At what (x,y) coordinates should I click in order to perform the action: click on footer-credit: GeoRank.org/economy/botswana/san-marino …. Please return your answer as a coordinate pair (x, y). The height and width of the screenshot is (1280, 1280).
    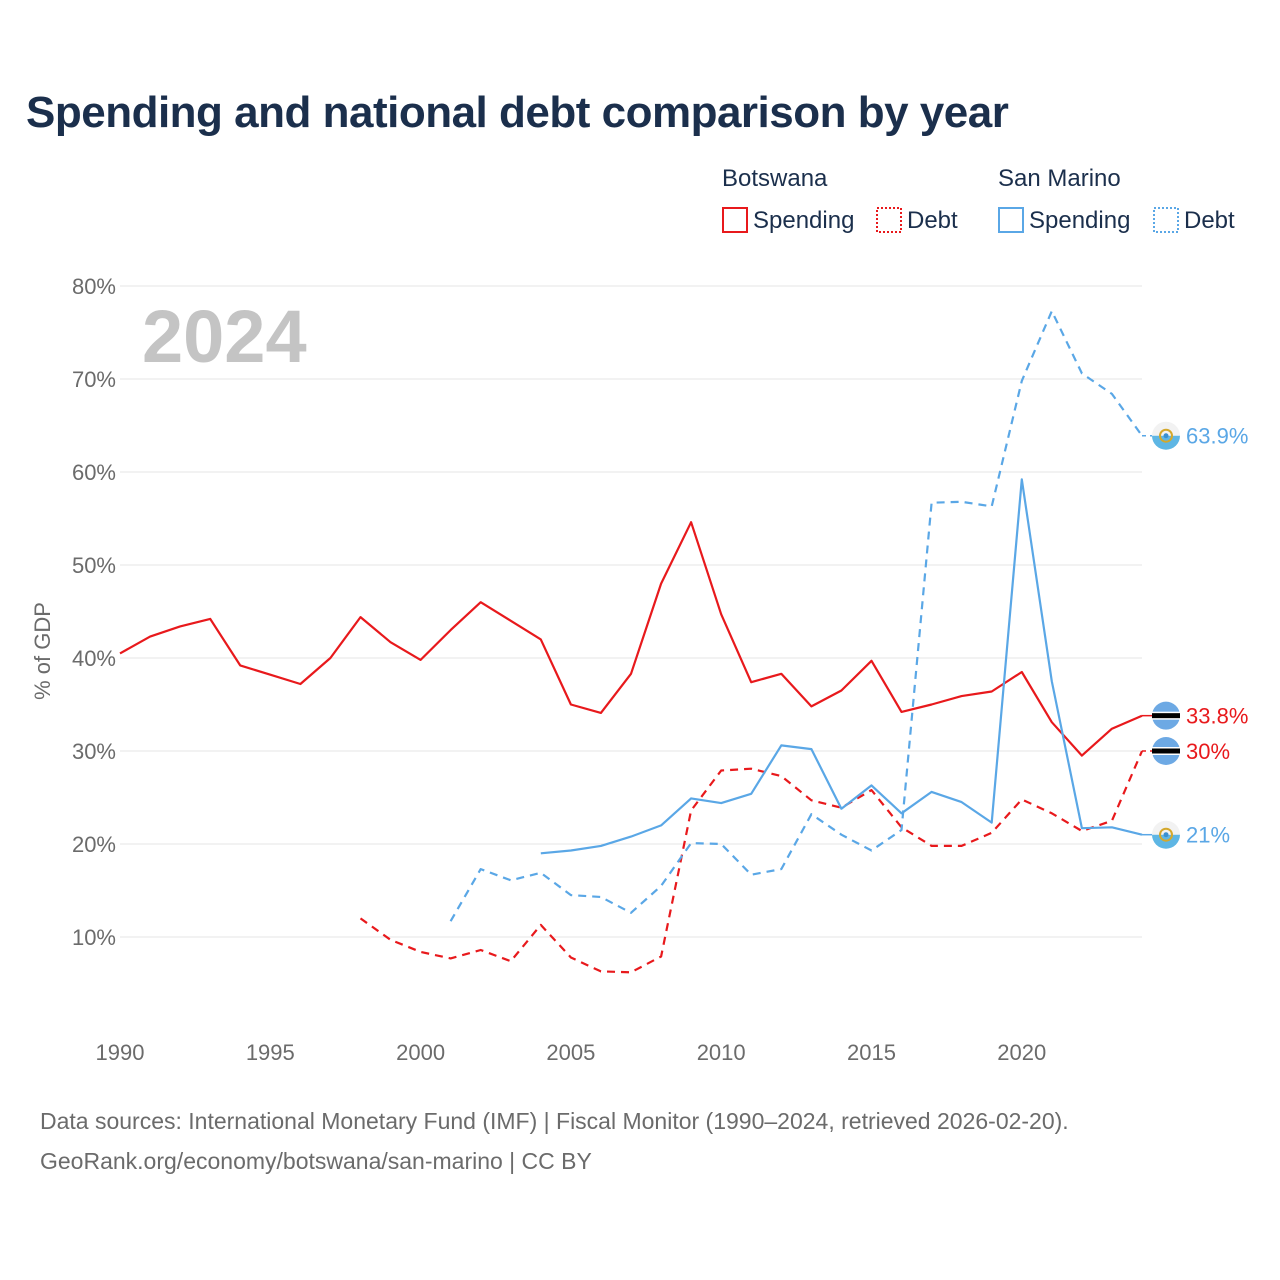
    Looking at the image, I should click on (316, 1161).